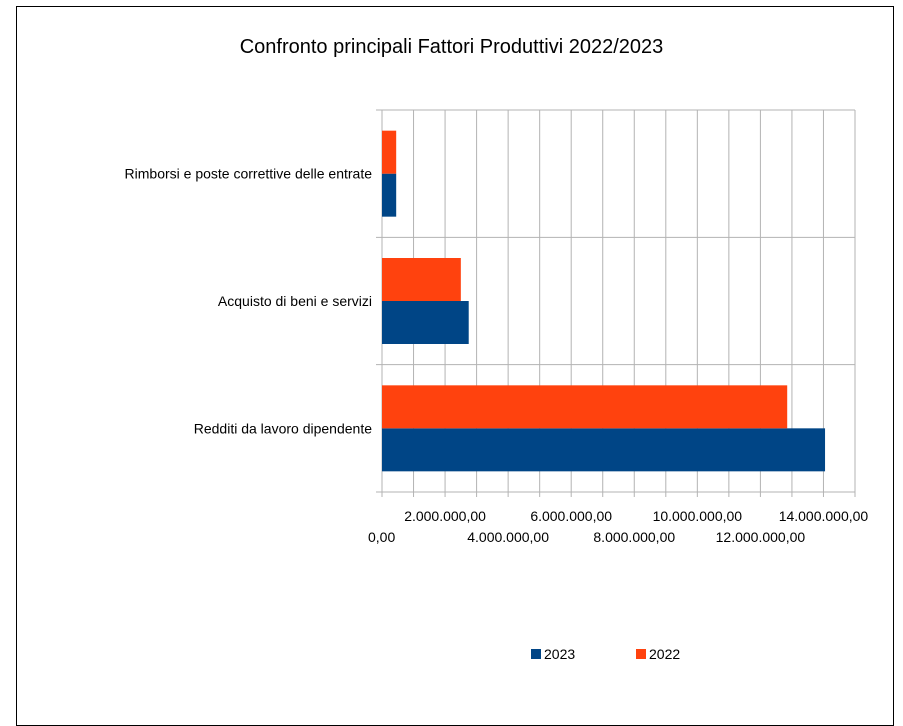  Describe the element at coordinates (698, 516) in the screenshot. I see `x-tick-label: 10.000.000,00` at that location.